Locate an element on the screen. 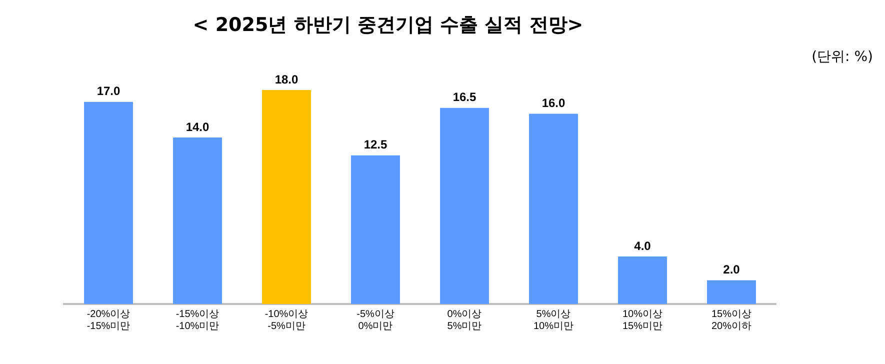 The height and width of the screenshot is (364, 885). x-tick-label: -5%이상 0%미만 is located at coordinates (375, 320).